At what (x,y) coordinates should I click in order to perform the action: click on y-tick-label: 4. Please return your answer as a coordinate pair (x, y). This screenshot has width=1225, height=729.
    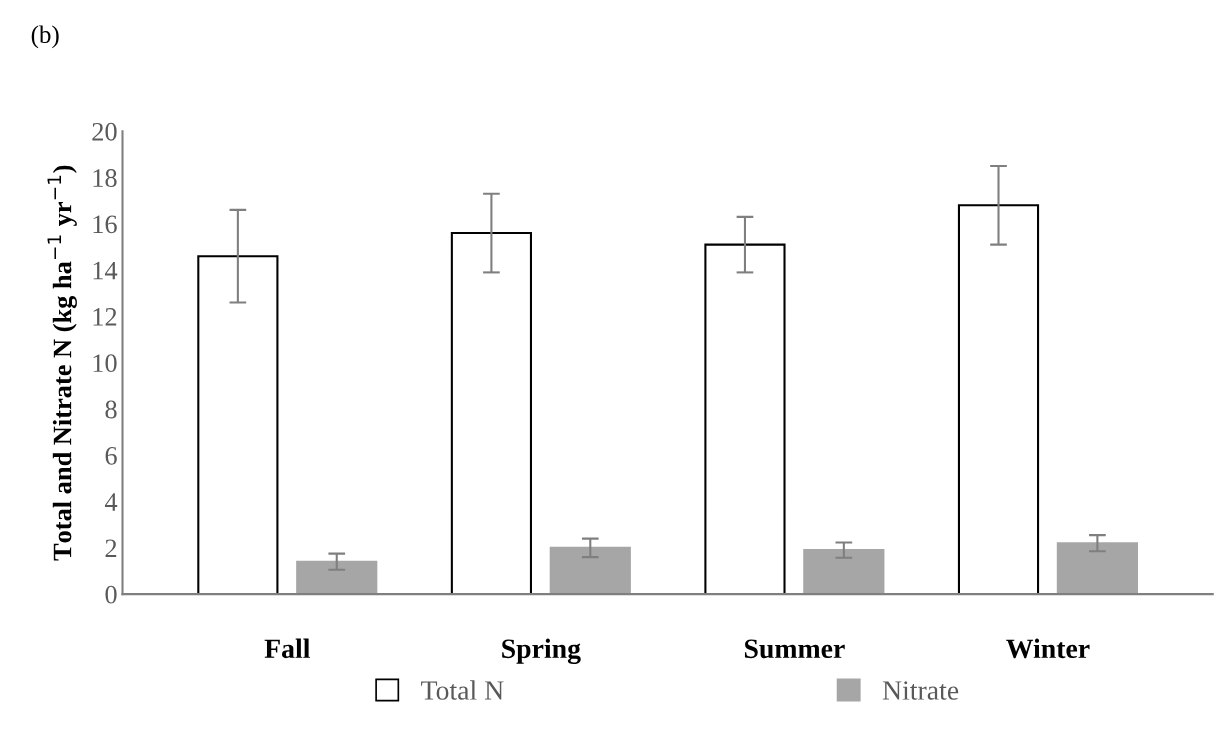
    Looking at the image, I should click on (111, 502).